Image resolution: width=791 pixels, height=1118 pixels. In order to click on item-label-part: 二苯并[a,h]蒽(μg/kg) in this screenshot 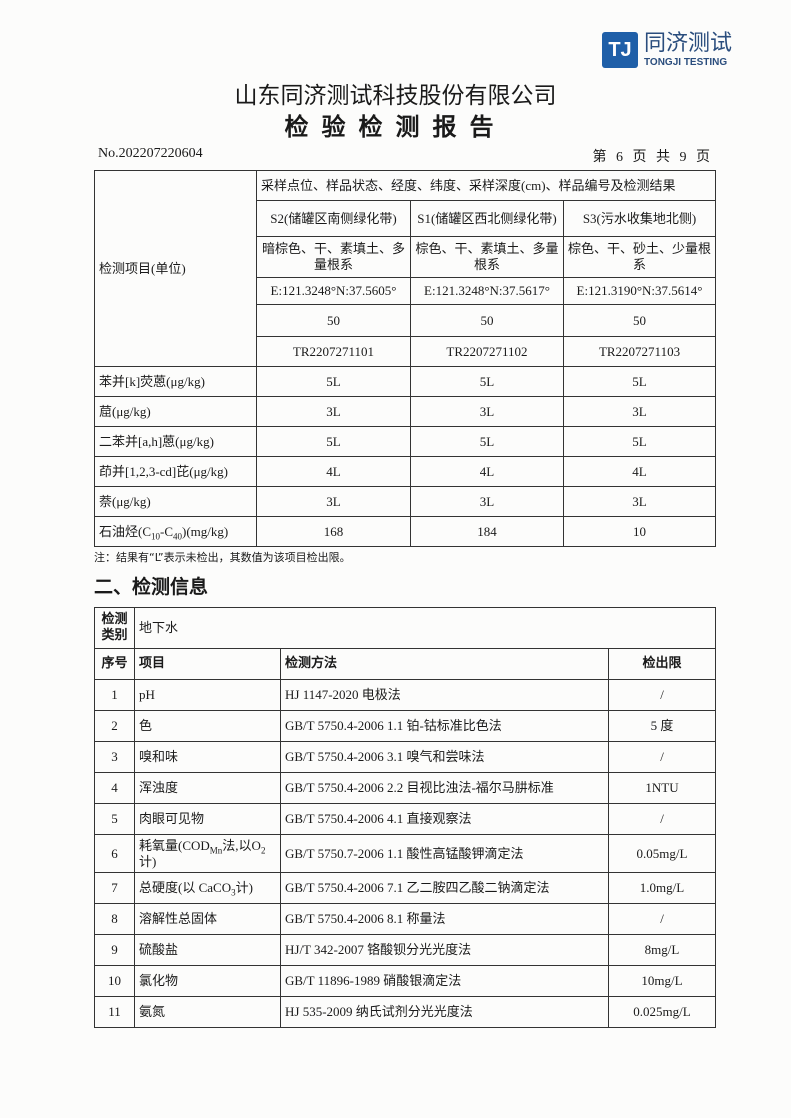, I will do `click(156, 441)`.